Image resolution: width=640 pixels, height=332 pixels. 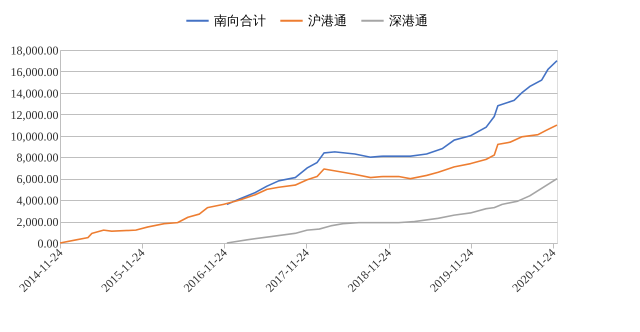 What do you see at coordinates (48, 243) in the screenshot?
I see `y-tick-label: 0.00` at bounding box center [48, 243].